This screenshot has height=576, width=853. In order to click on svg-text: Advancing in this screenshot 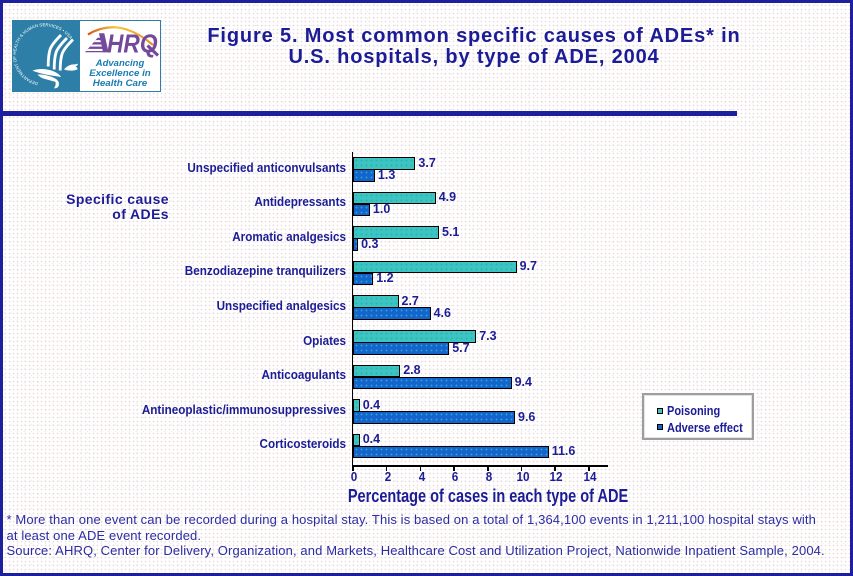, I will do `click(120, 62)`.